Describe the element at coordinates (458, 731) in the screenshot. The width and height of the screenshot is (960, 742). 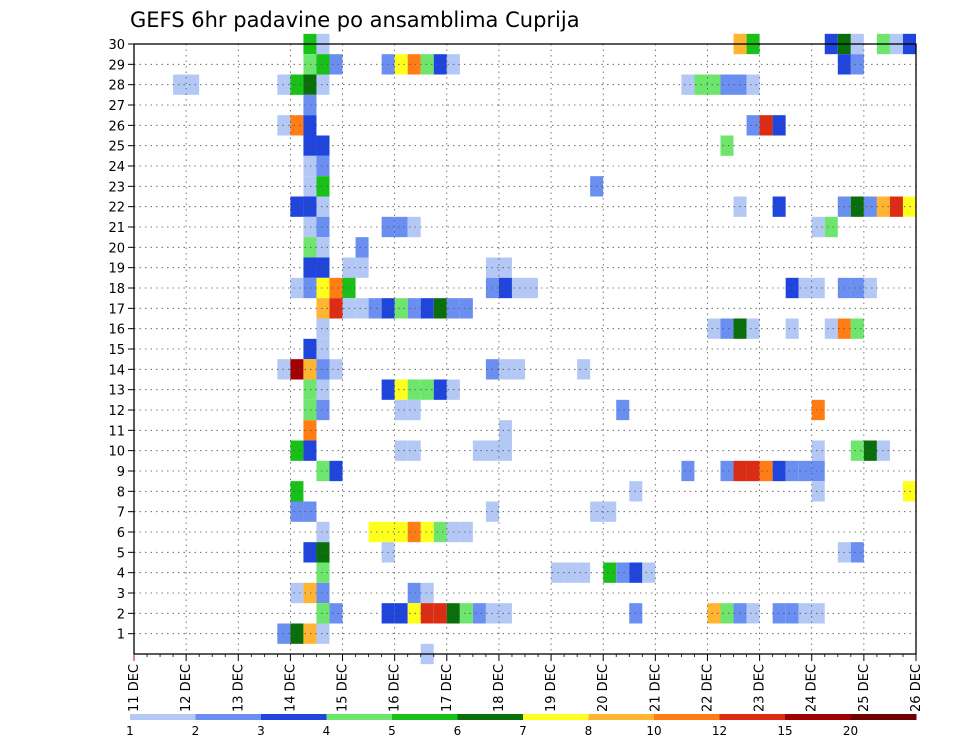
I see `colorbar-label: 6` at that location.